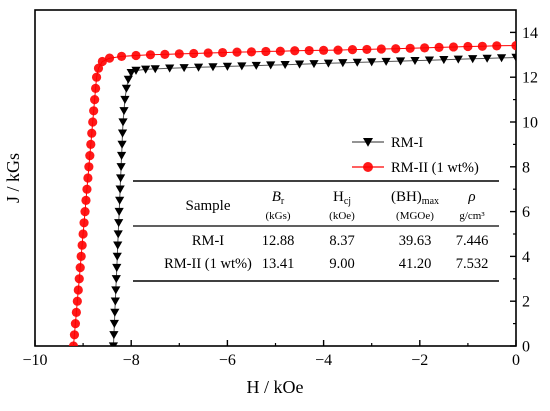 Image resolution: width=550 pixels, height=411 pixels. What do you see at coordinates (526, 347) in the screenshot?
I see `y-tick-label: 0` at bounding box center [526, 347].